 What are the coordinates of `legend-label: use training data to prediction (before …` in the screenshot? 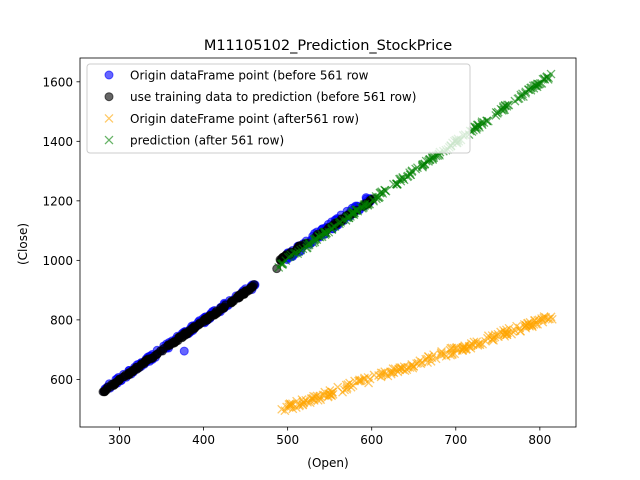 It's located at (273, 97).